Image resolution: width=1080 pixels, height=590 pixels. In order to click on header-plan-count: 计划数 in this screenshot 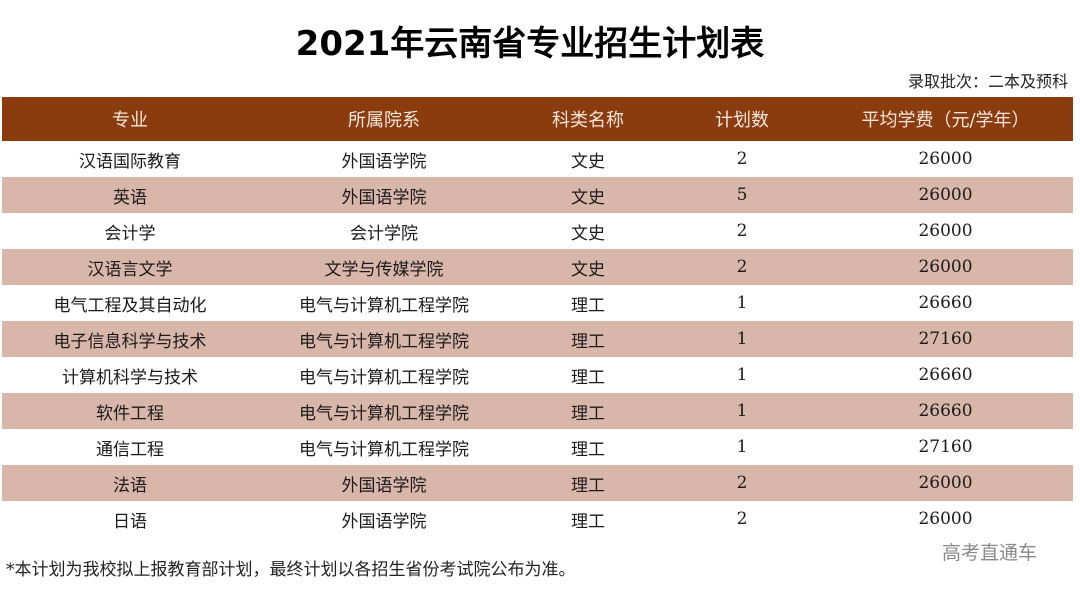, I will do `click(742, 120)`.